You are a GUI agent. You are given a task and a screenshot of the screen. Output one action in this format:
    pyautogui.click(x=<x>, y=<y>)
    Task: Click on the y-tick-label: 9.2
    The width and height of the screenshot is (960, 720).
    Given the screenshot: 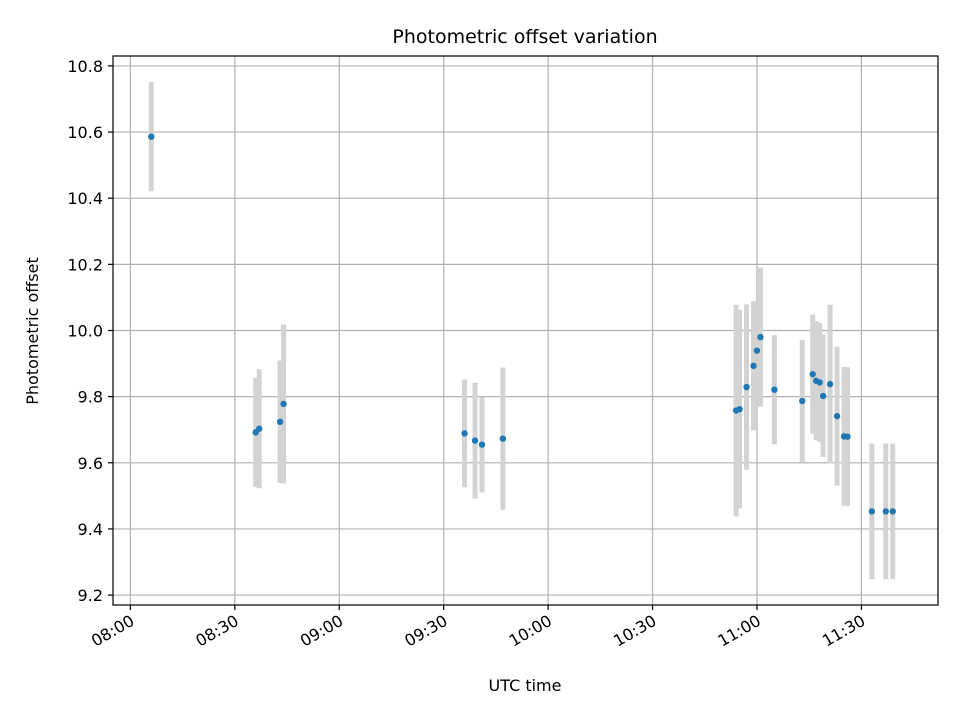 What is the action you would take?
    pyautogui.click(x=90, y=595)
    